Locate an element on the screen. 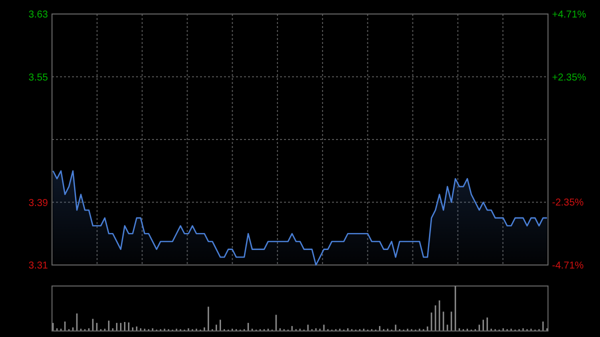  y-tick-label: 3.63 is located at coordinates (38, 15).